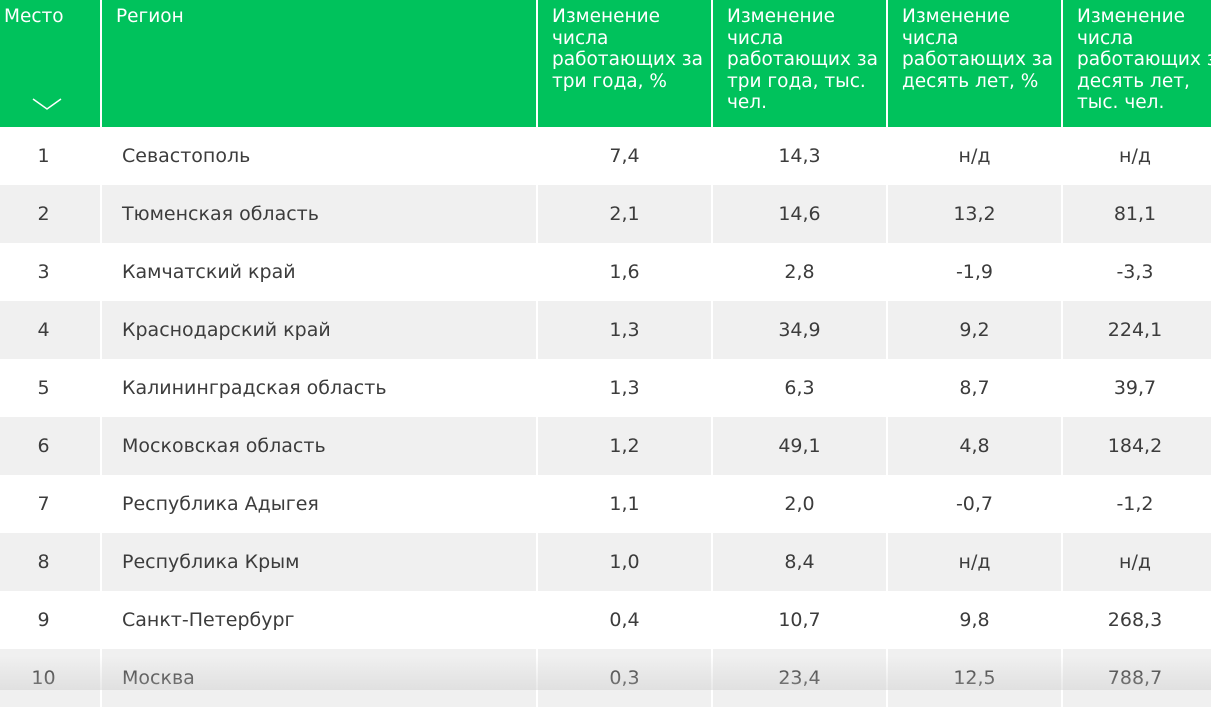 Image resolution: width=1211 pixels, height=707 pixels. I want to click on column-header-region: Регион, so click(320, 63).